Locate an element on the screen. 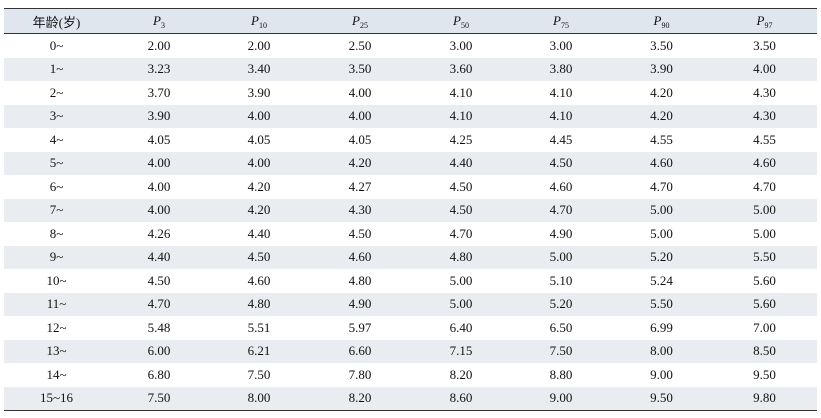 The image size is (821, 418). age-cell: 9~ is located at coordinates (56, 257).